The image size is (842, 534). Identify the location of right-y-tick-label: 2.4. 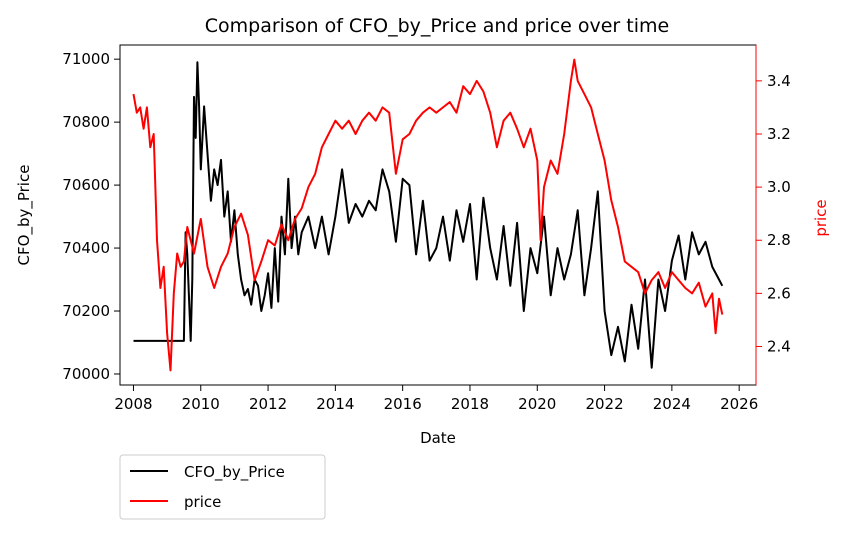
(779, 346).